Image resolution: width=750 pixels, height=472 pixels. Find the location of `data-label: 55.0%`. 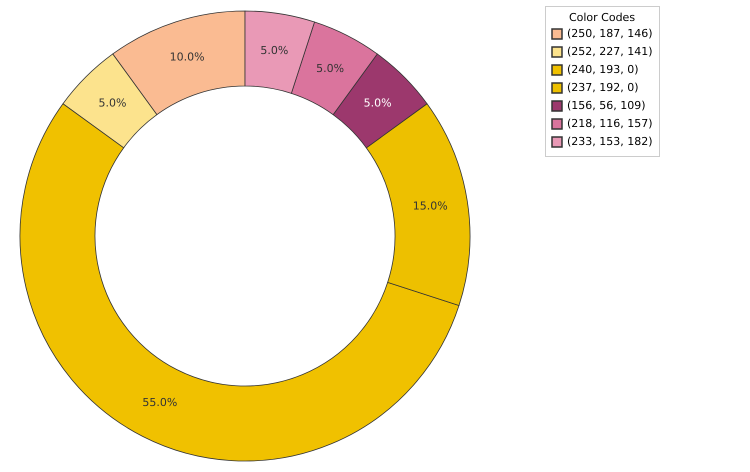

data-label: 55.0% is located at coordinates (160, 403).